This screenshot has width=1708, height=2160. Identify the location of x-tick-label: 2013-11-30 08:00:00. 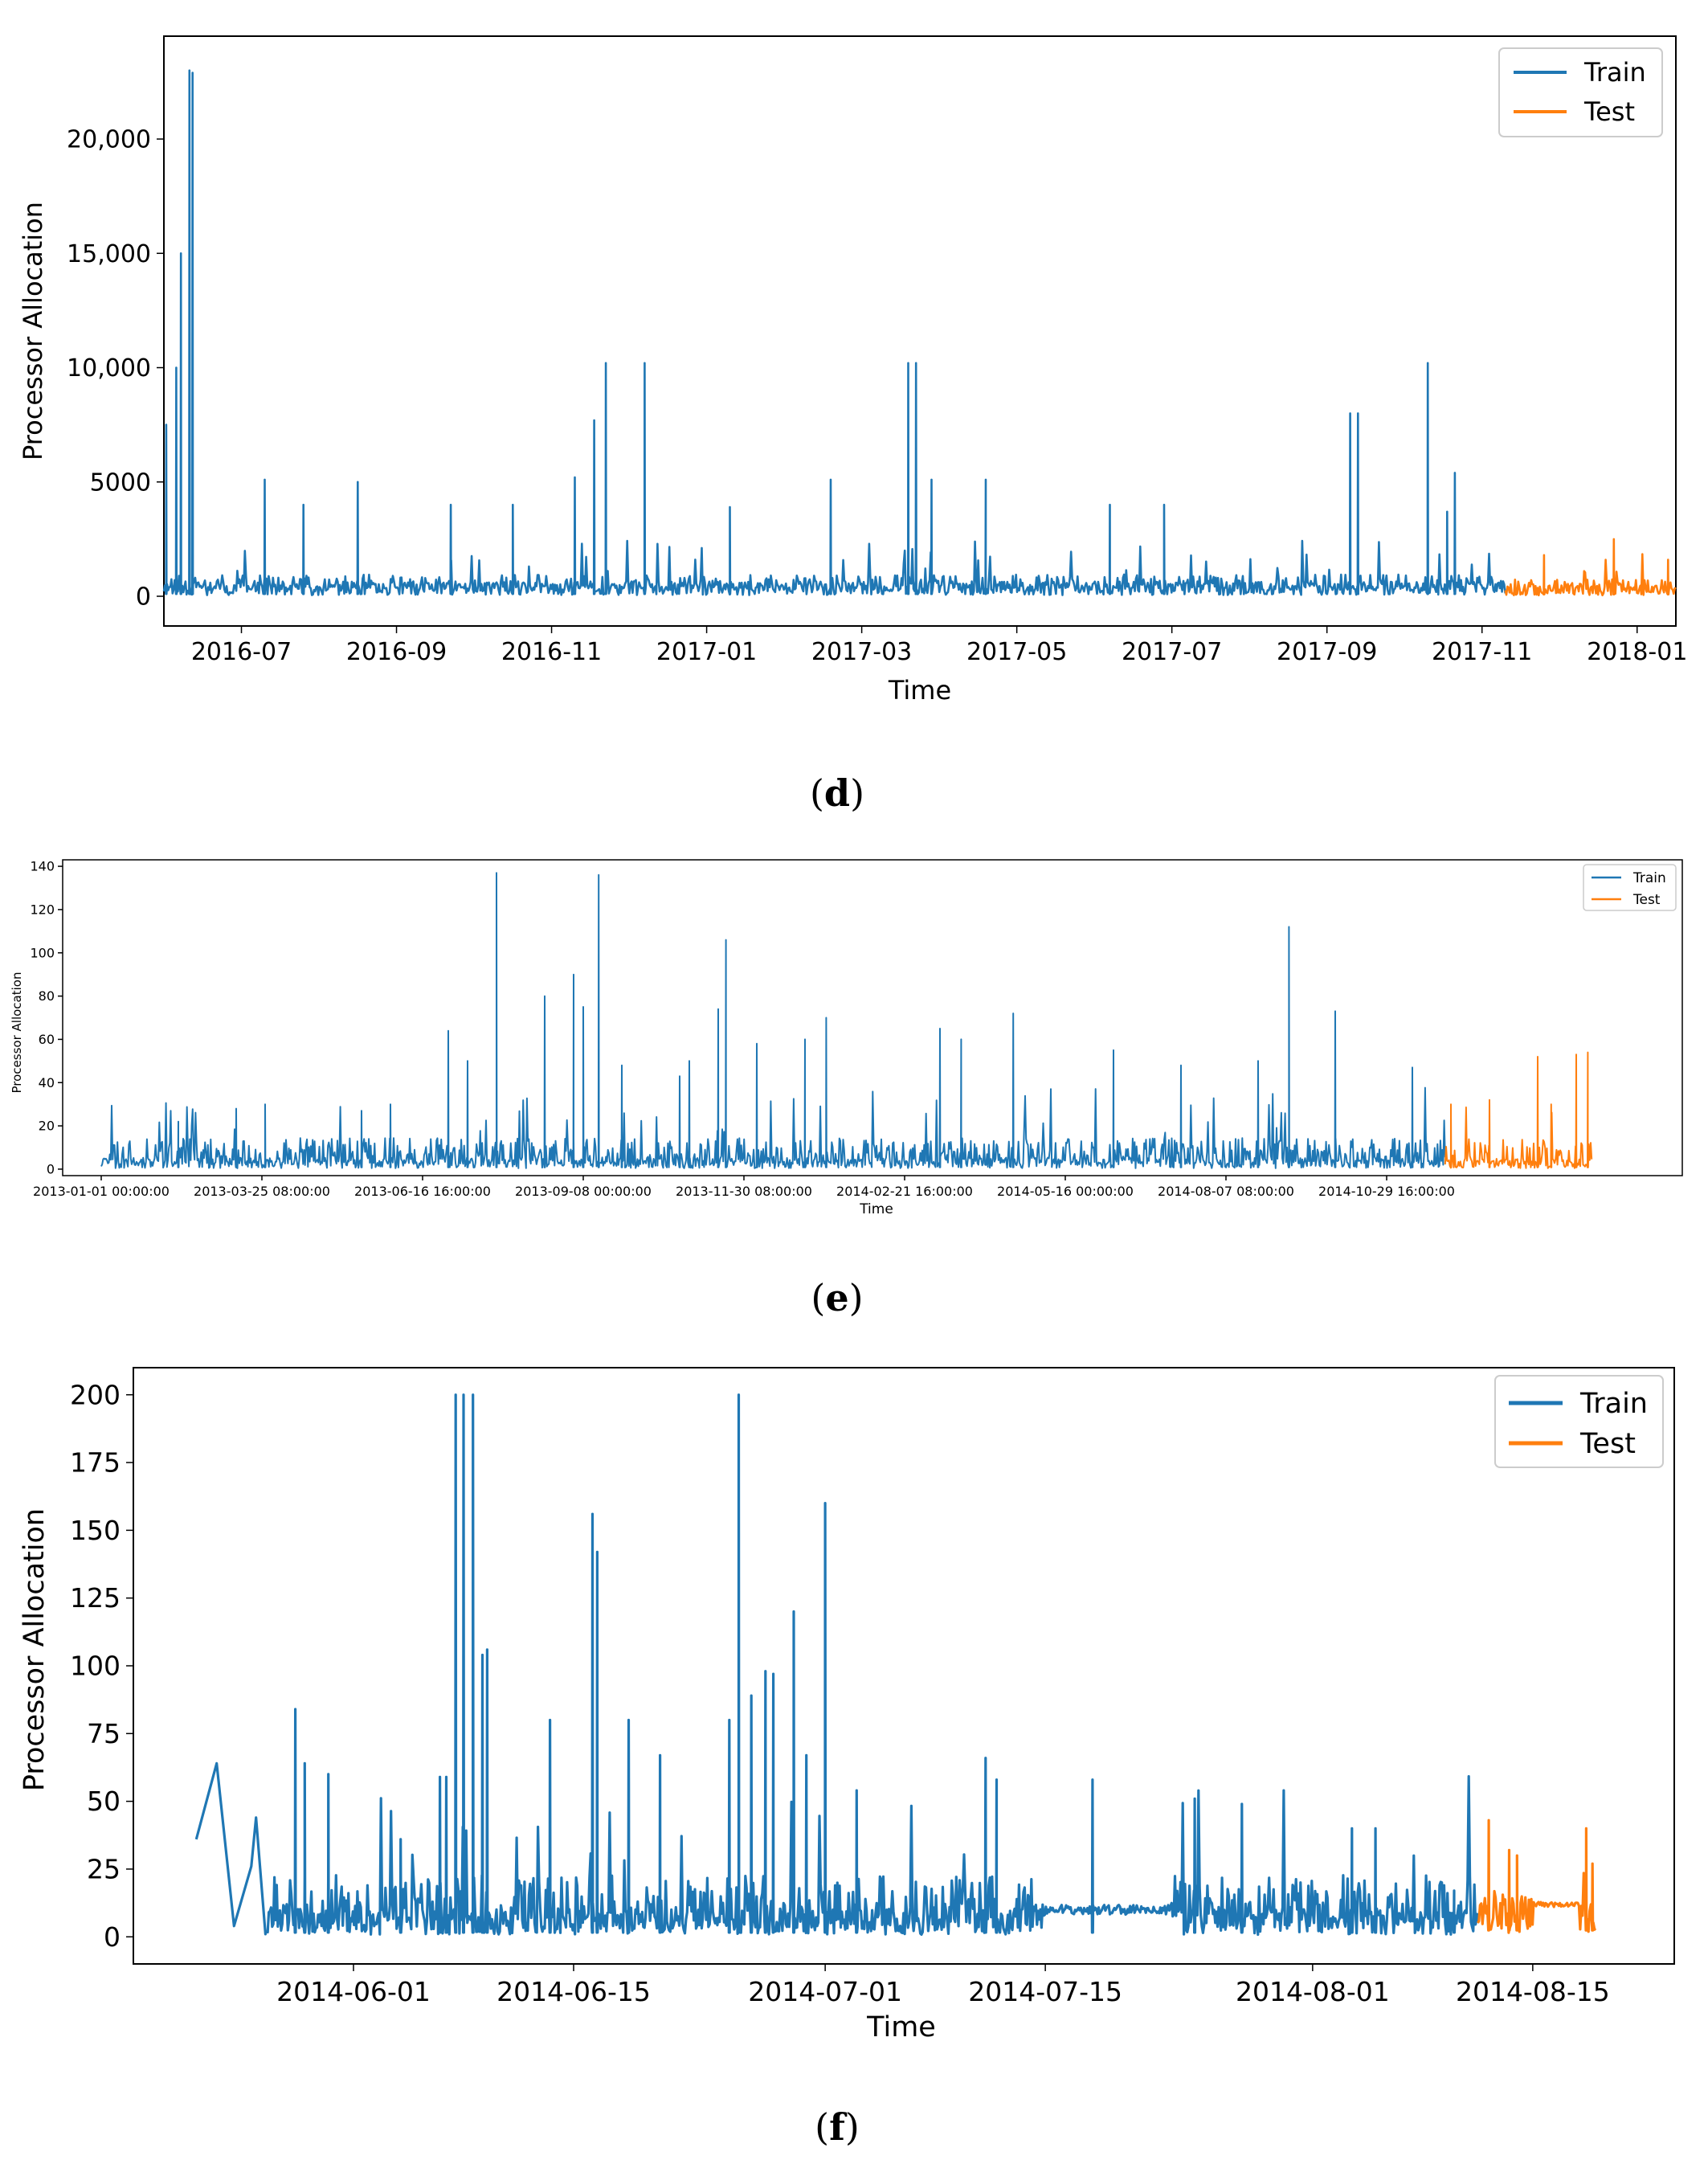
(744, 1191).